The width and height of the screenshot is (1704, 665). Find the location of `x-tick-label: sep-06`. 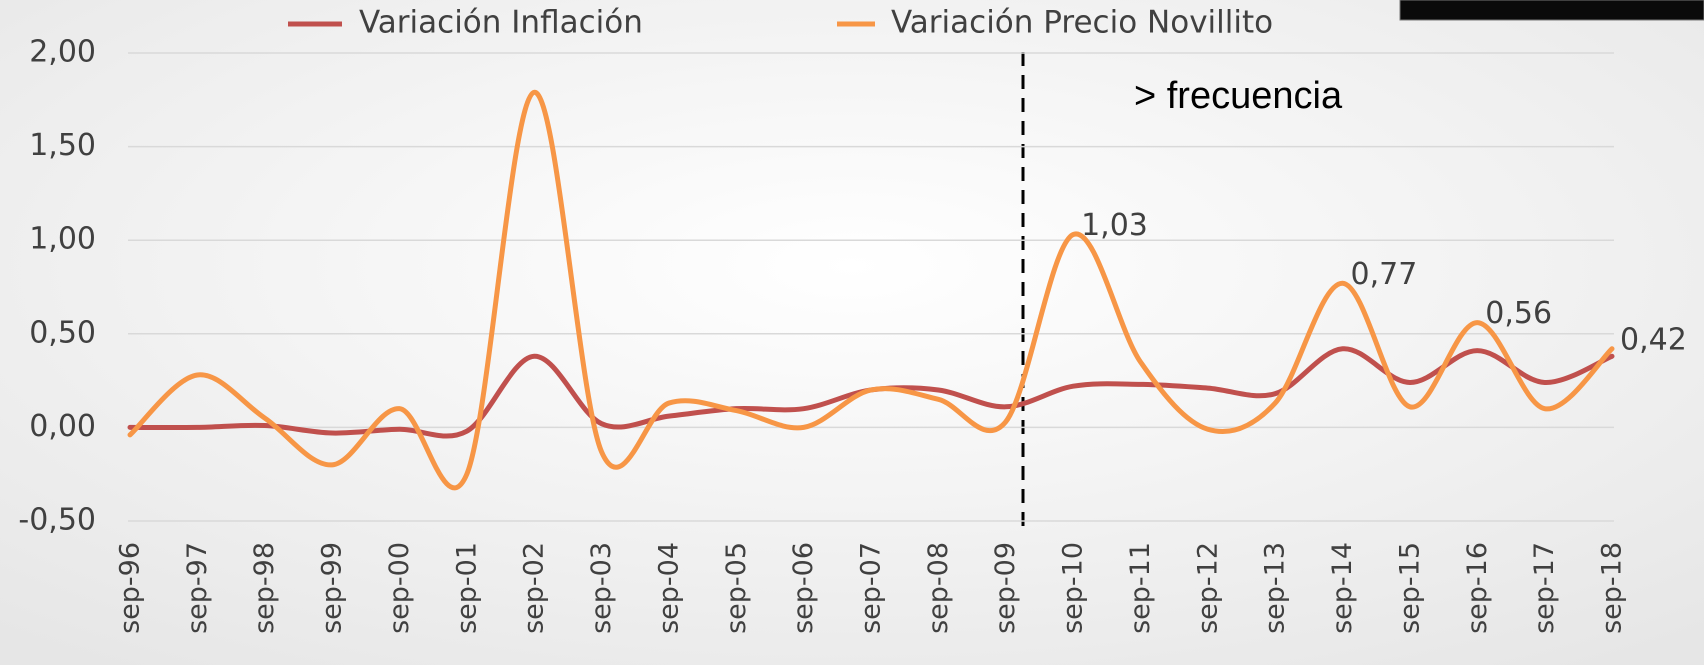

x-tick-label: sep-06 is located at coordinates (803, 588).